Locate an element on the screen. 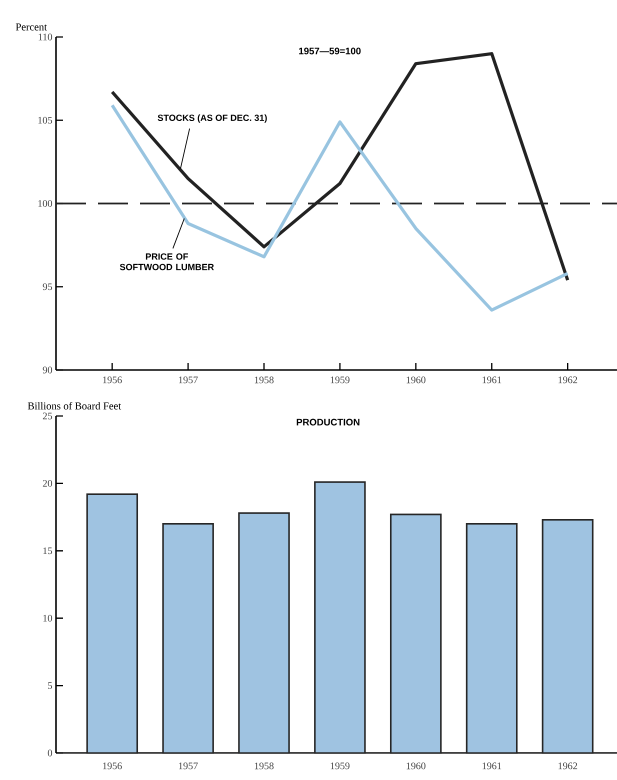 Image resolution: width=617 pixels, height=780 pixels. y-tick-label: 0 is located at coordinates (50, 753).